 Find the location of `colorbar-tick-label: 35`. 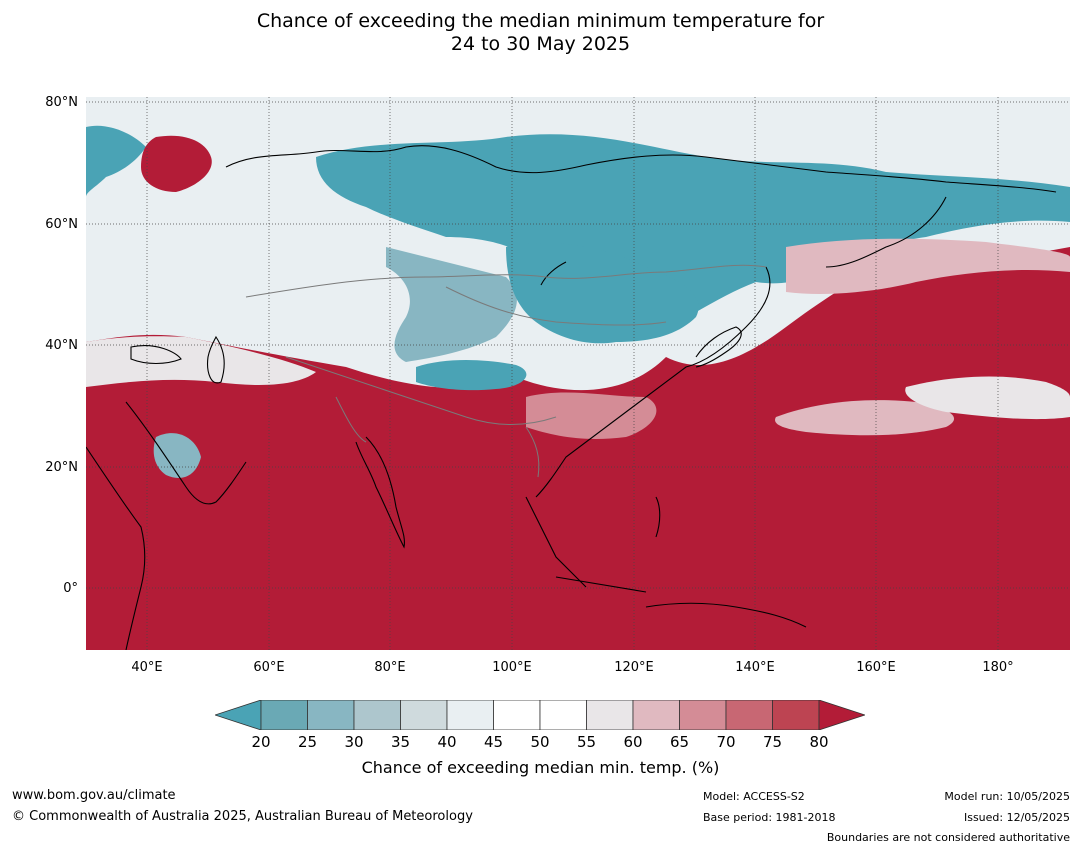

colorbar-tick-label: 35 is located at coordinates (400, 742).